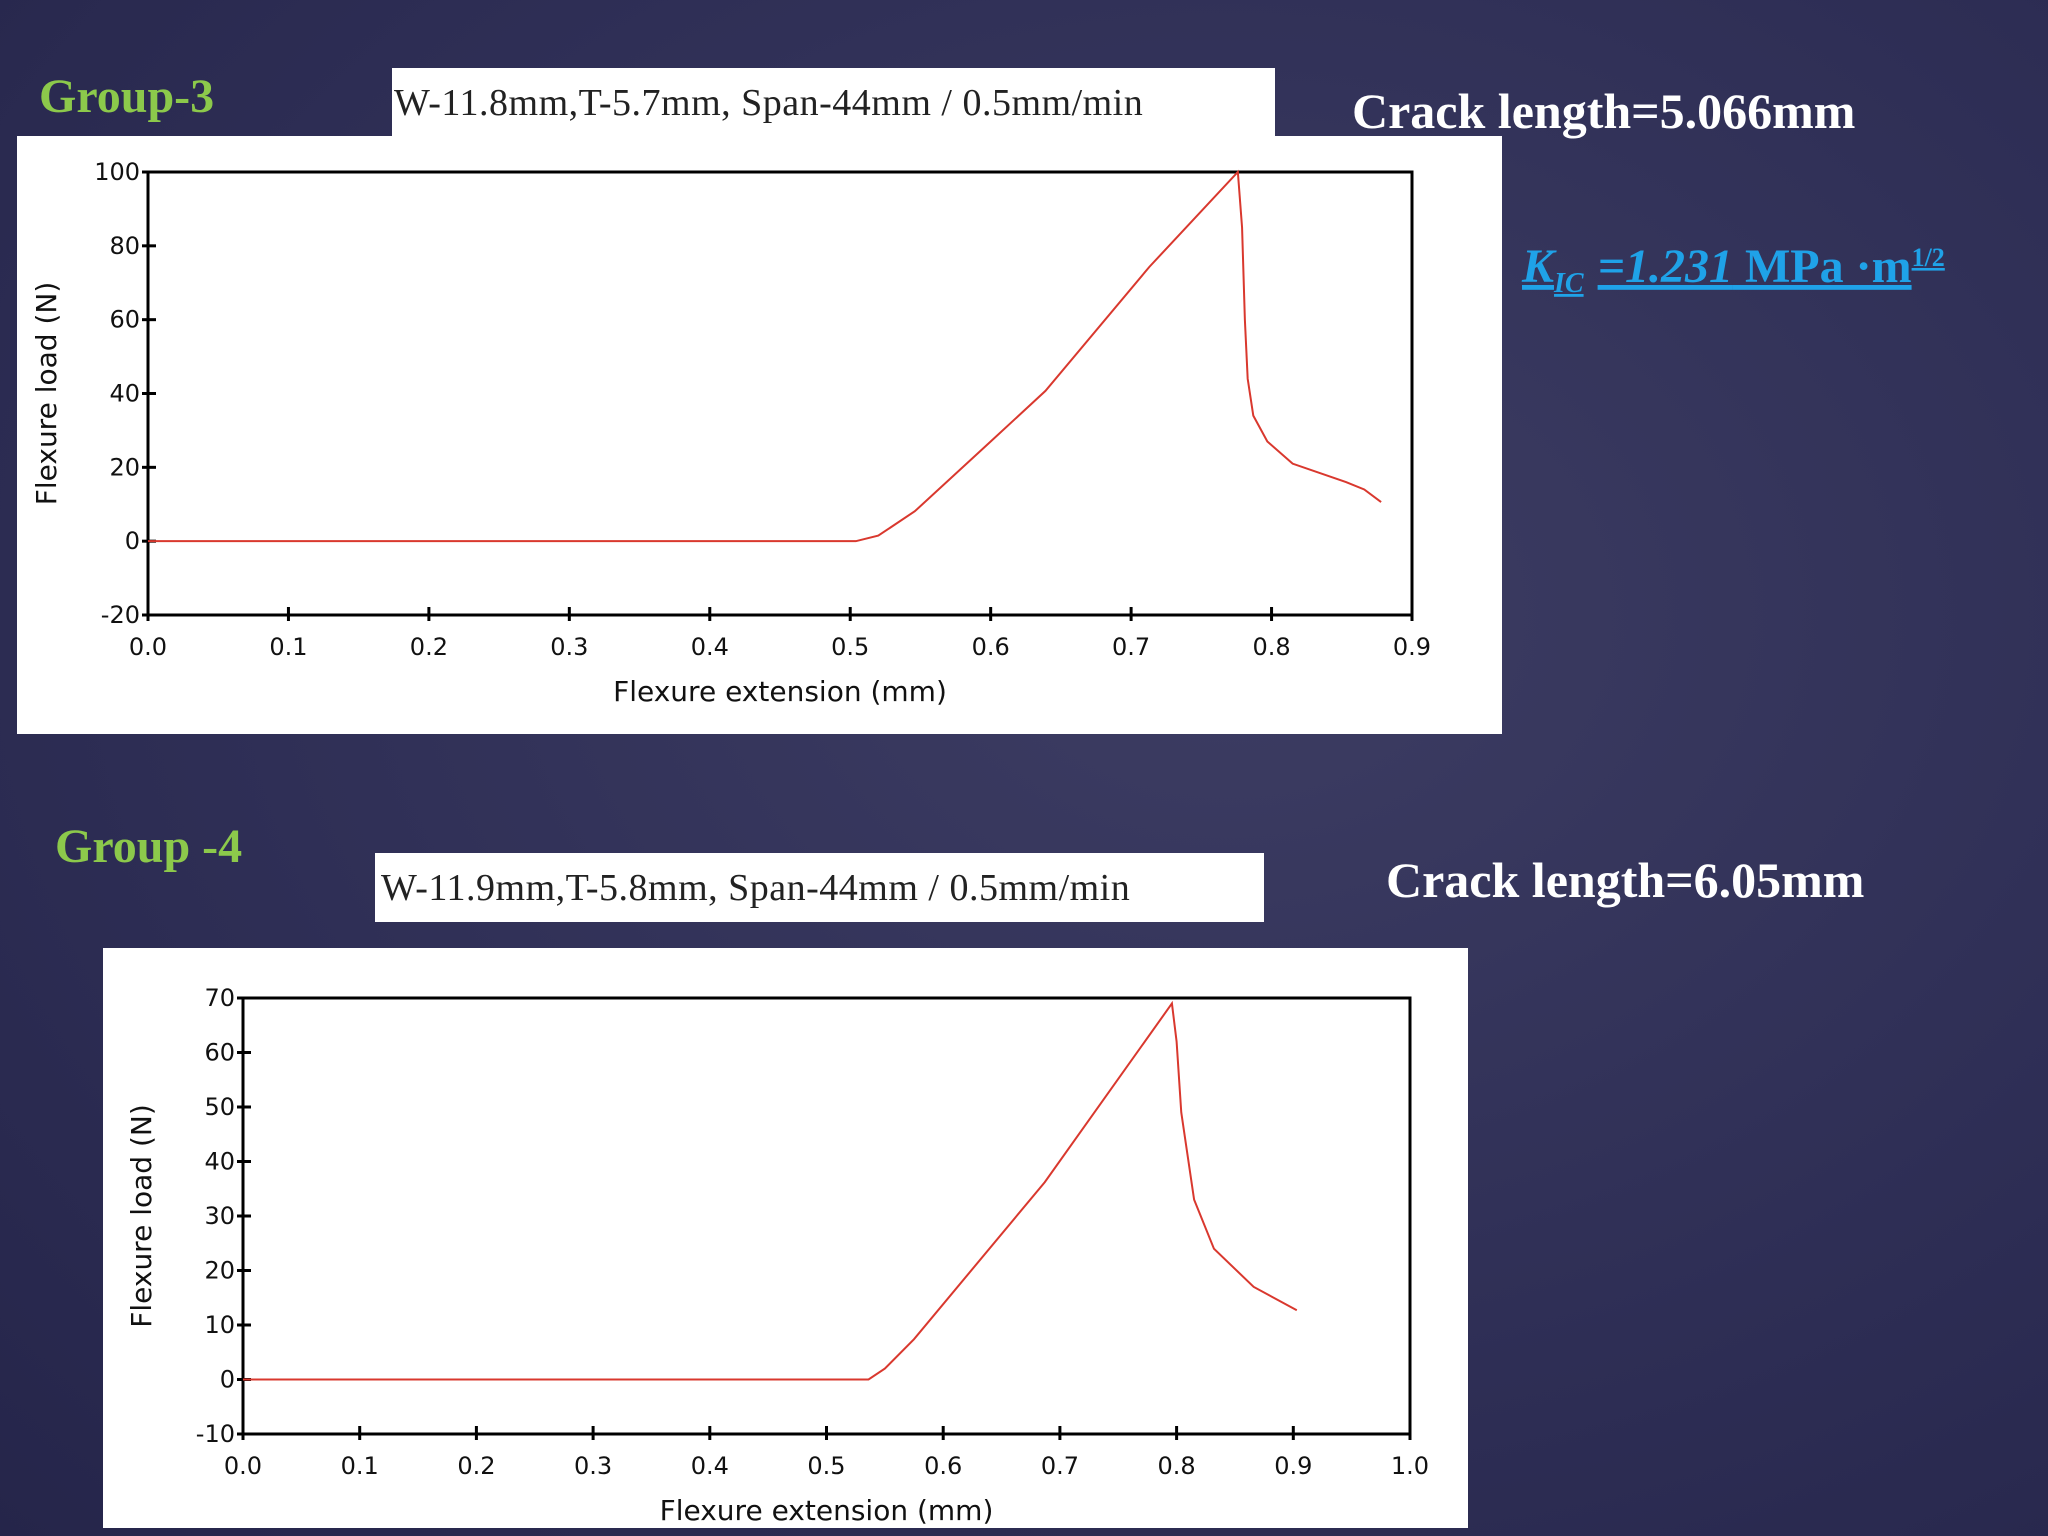 The image size is (2048, 1536). Describe the element at coordinates (148, 846) in the screenshot. I see `group-label: Group -4` at that location.